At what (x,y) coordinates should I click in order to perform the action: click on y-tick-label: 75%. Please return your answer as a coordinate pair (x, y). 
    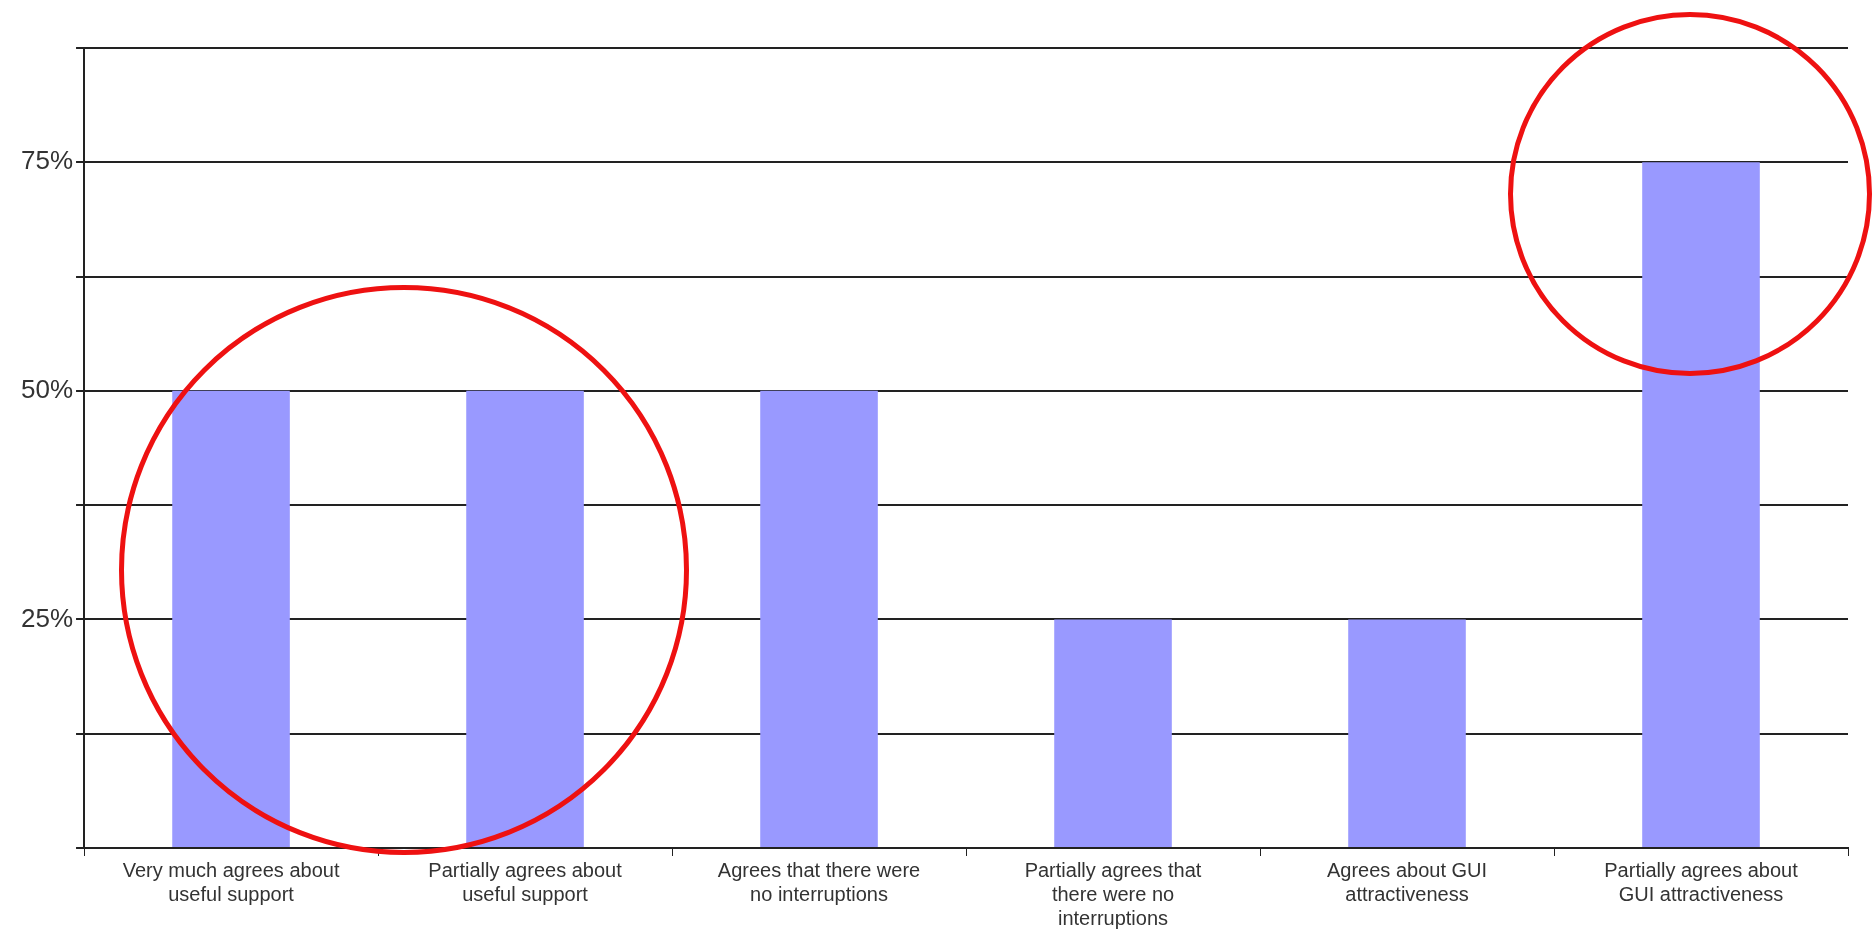
    Looking at the image, I should click on (47, 160).